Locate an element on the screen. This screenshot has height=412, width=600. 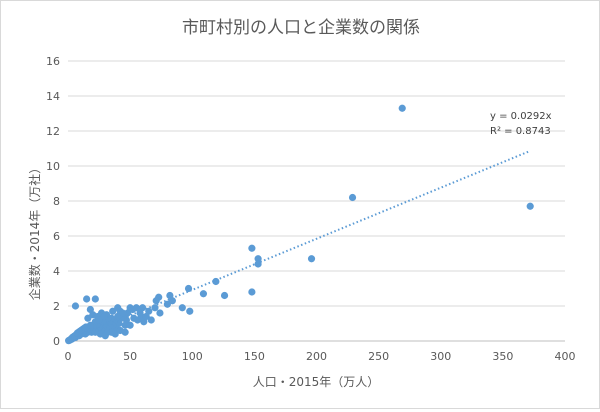
trendline-equation: y = 0.0292x is located at coordinates (521, 116).